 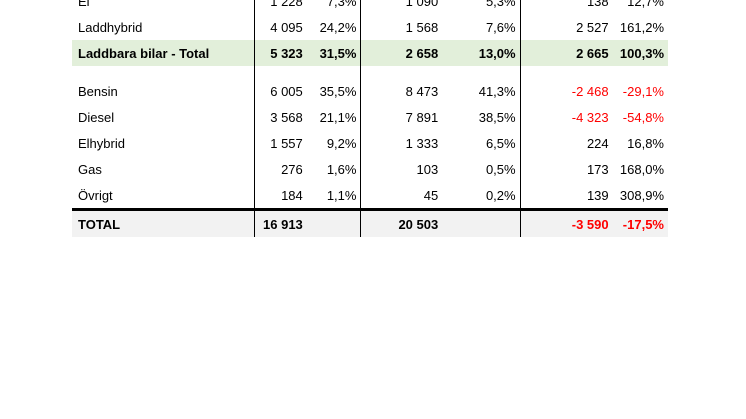 What do you see at coordinates (334, 91) in the screenshot?
I see `share-cell: 35,5%` at bounding box center [334, 91].